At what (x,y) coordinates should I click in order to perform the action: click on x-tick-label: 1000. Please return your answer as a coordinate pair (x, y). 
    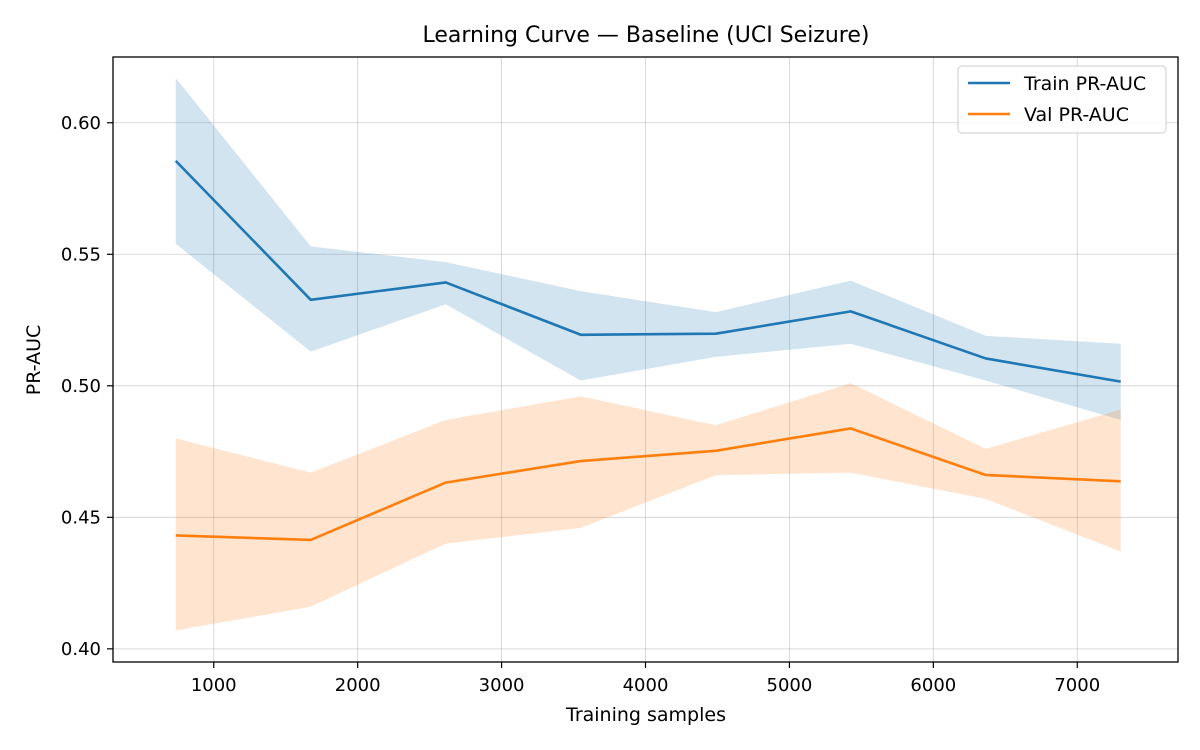
    Looking at the image, I should click on (214, 685).